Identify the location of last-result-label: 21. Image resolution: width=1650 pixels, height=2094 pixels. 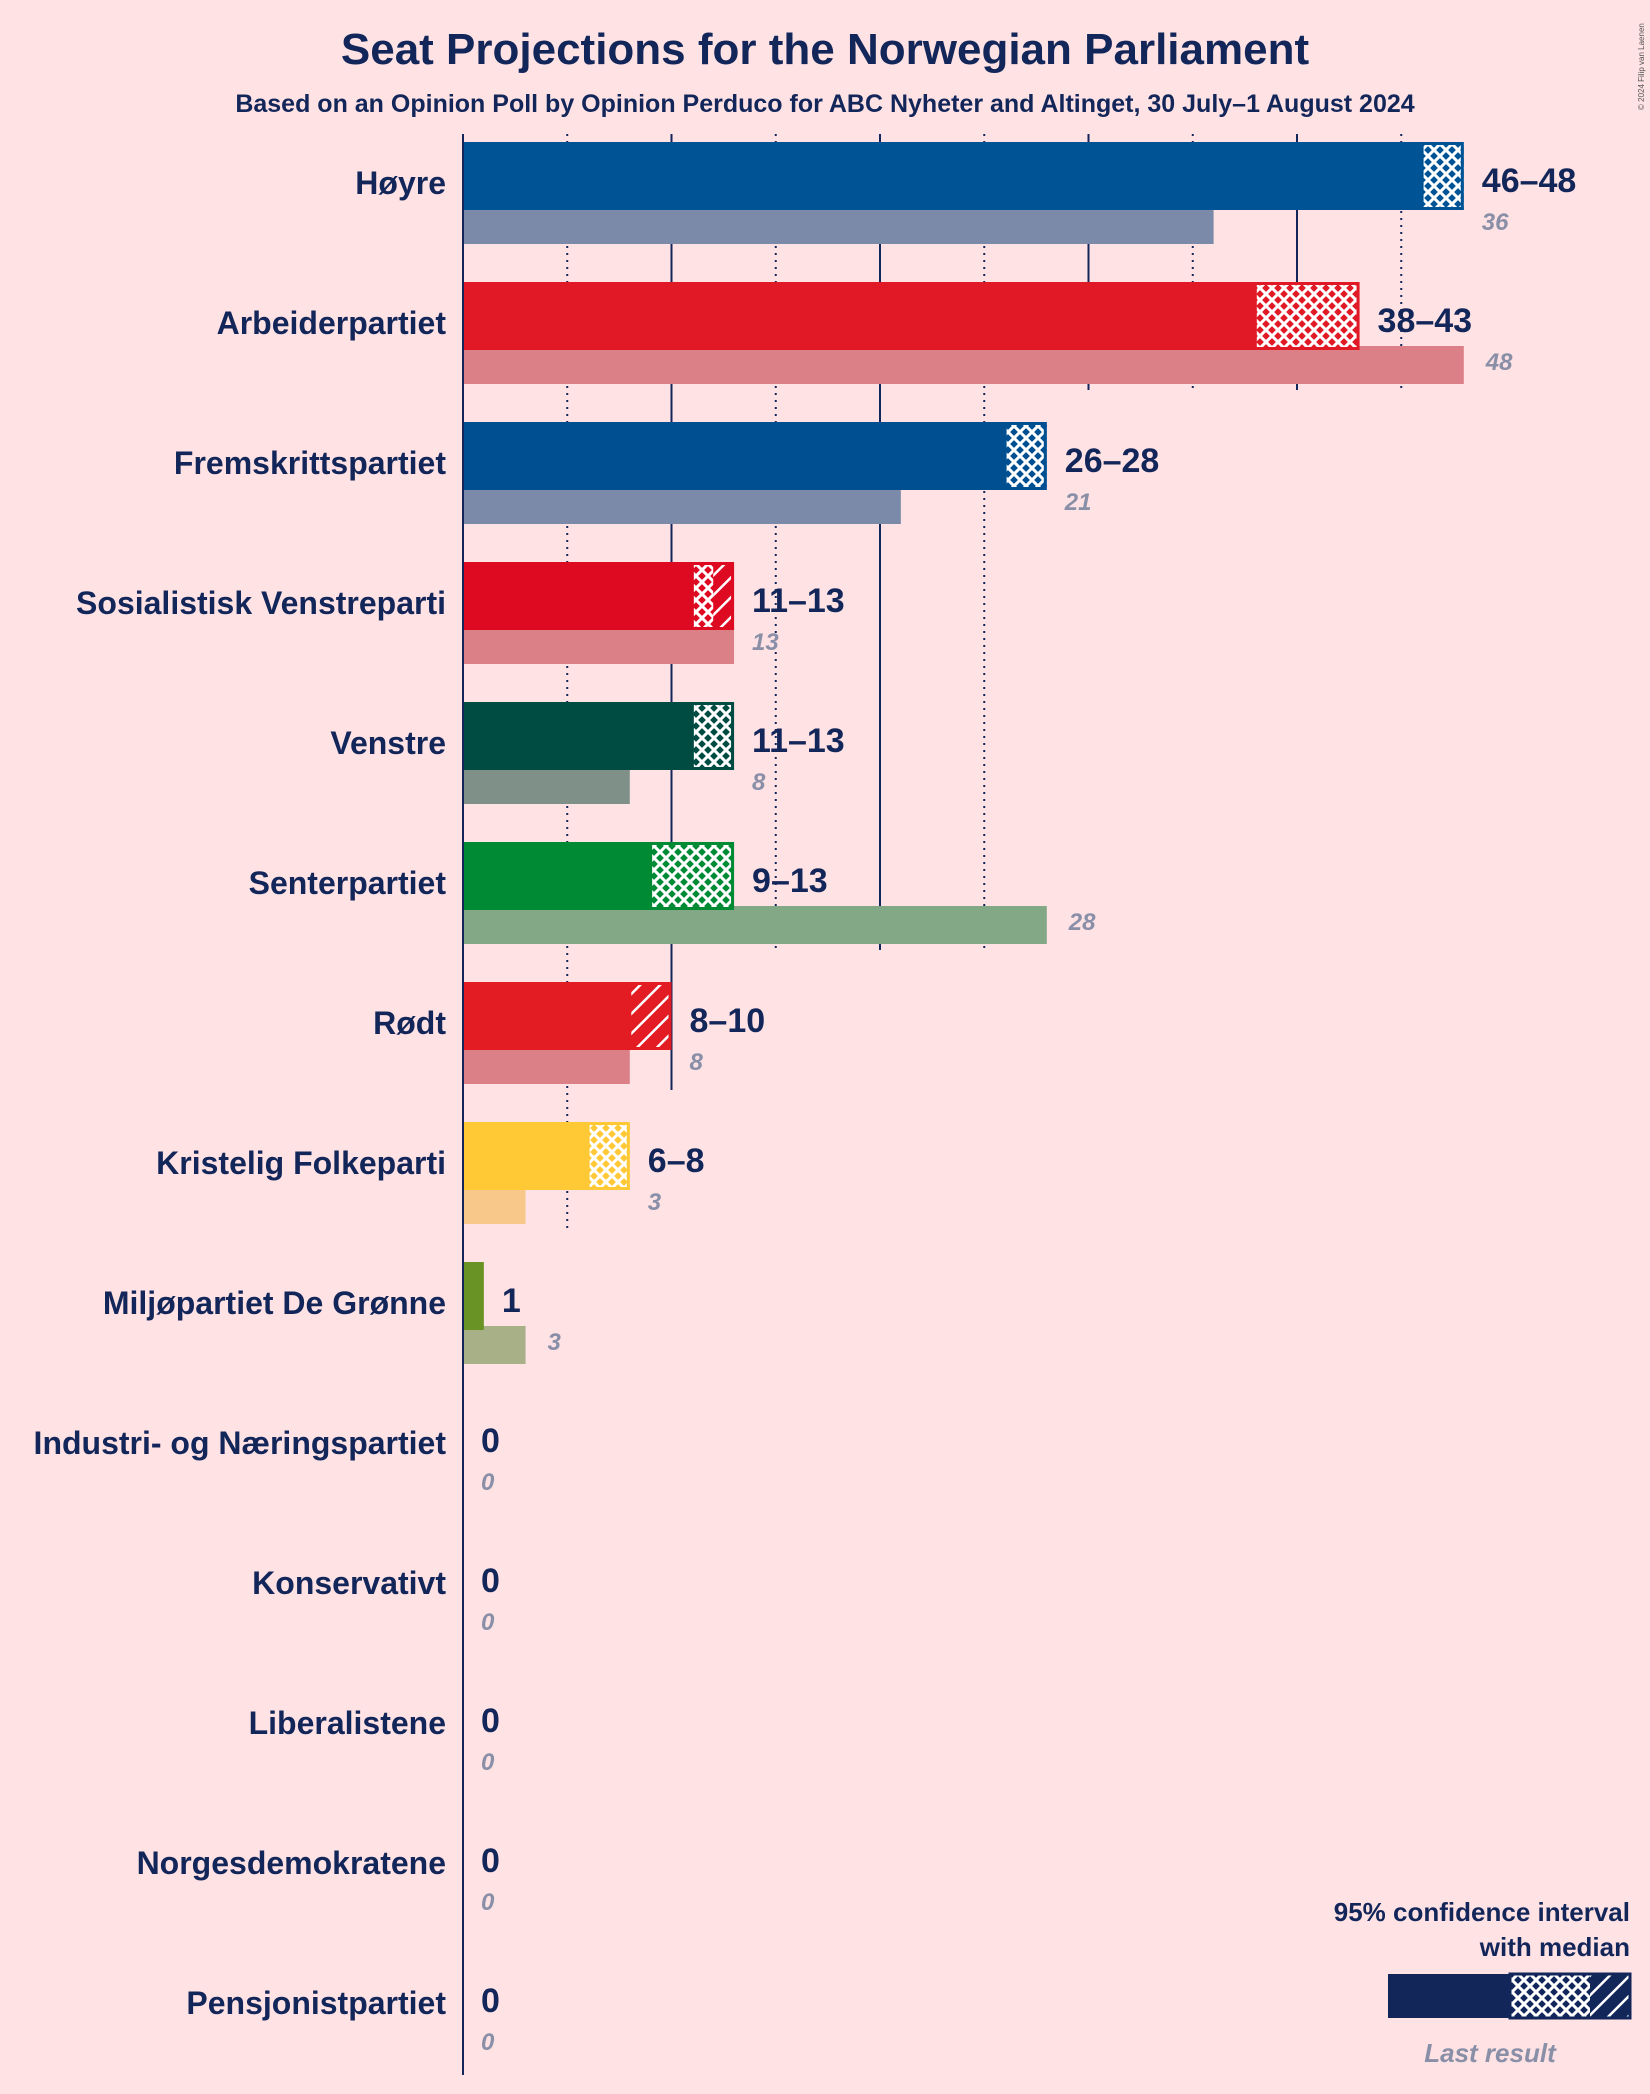
(1078, 502).